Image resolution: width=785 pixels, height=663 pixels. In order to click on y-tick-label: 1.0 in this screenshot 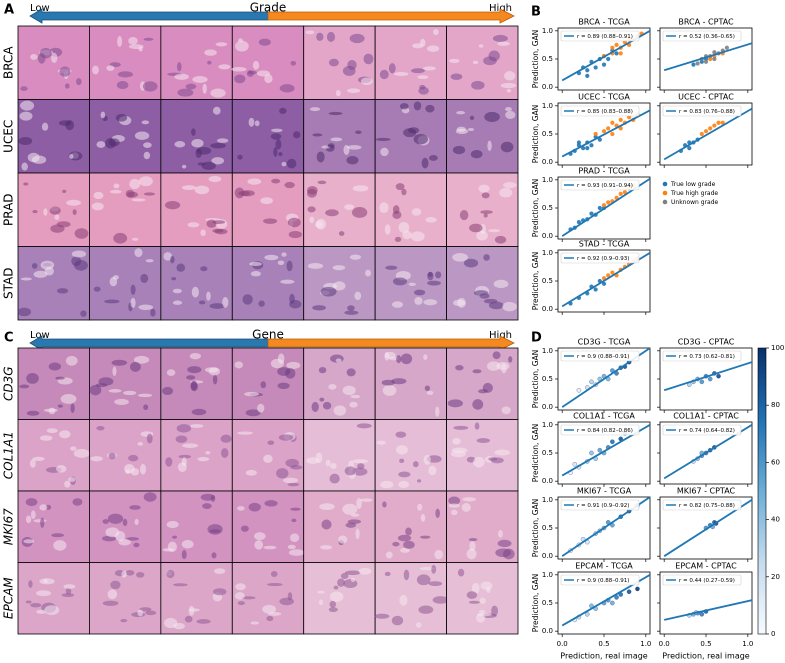, I will do `click(547, 575)`.